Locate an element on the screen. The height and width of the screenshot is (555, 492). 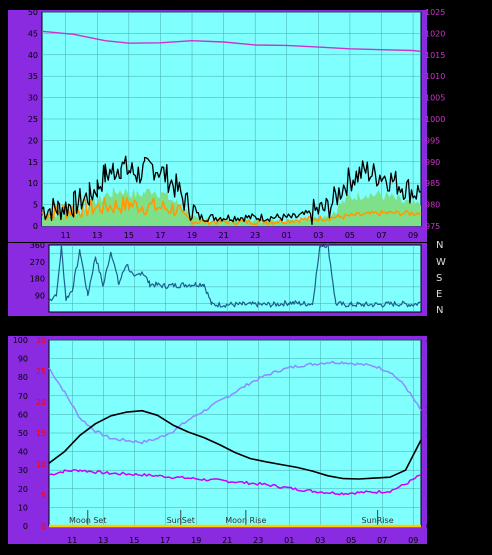
wind-time-tick-label: 11 is located at coordinates (66, 235).